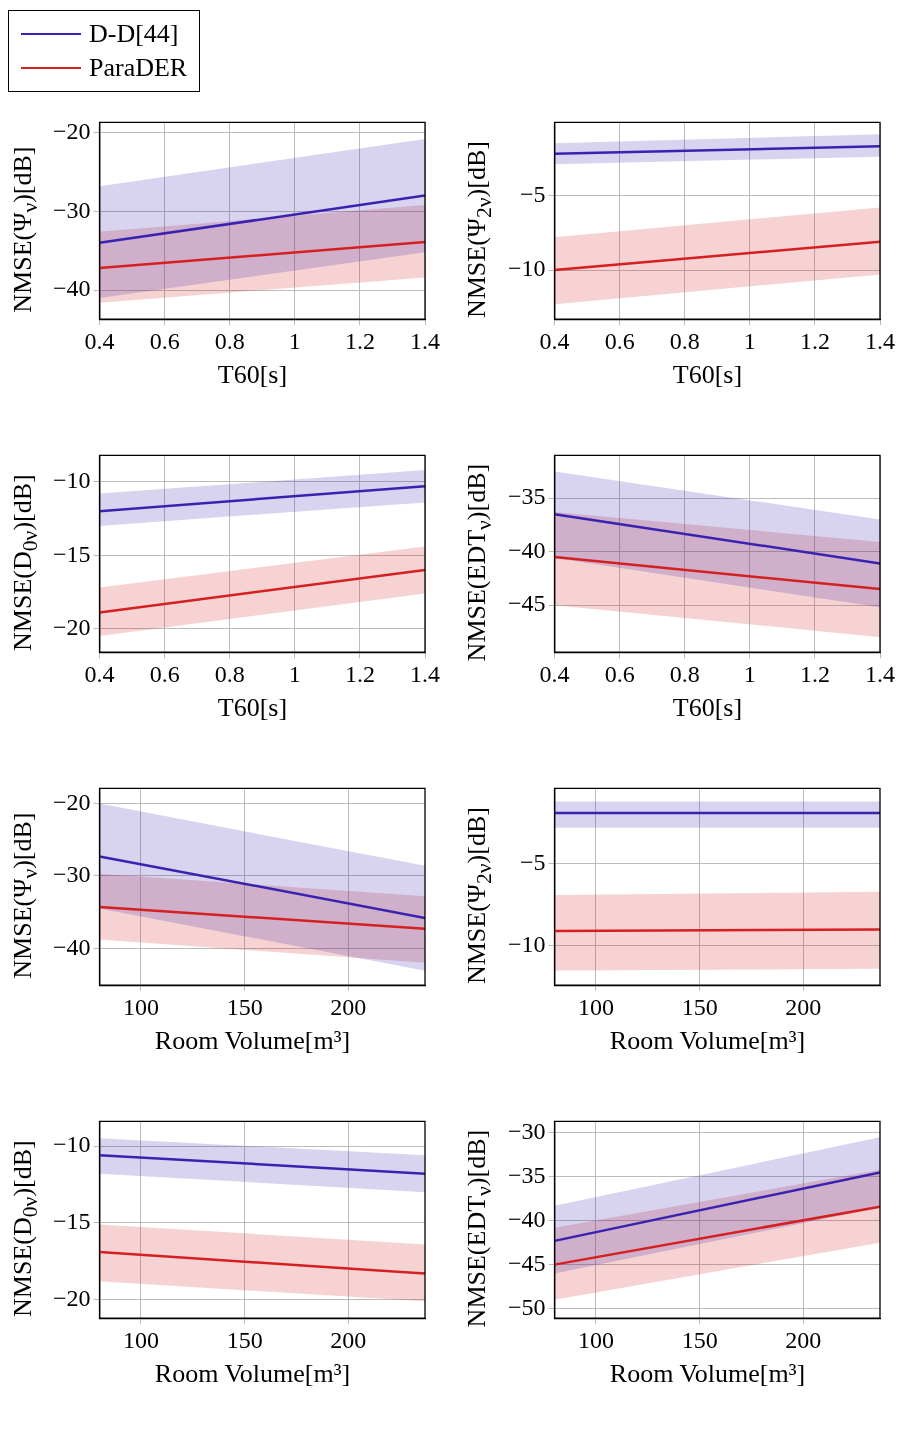  I want to click on legend-label: D-D[44], so click(134, 34).